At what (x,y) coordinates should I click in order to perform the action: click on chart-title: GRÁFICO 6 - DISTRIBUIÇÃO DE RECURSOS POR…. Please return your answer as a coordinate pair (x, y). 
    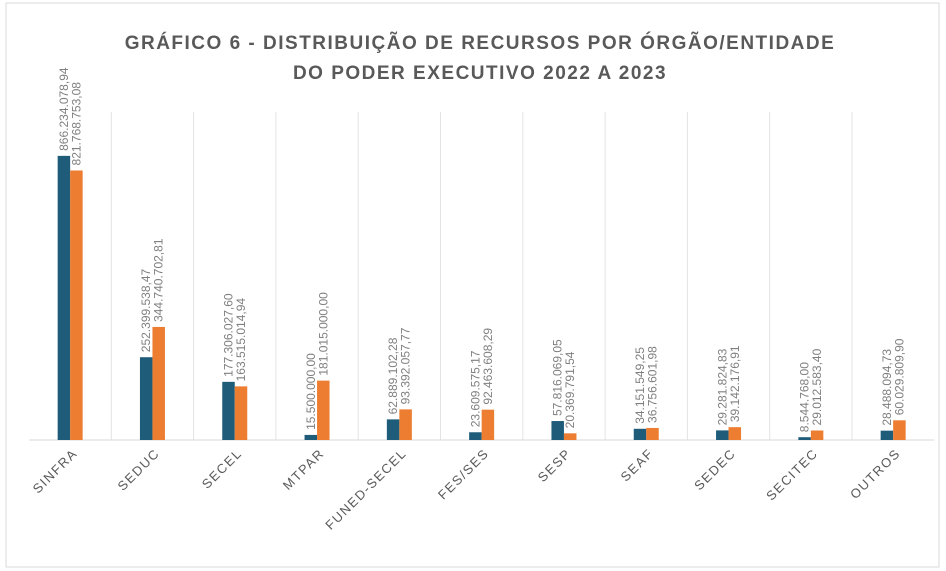
    Looking at the image, I should click on (480, 43).